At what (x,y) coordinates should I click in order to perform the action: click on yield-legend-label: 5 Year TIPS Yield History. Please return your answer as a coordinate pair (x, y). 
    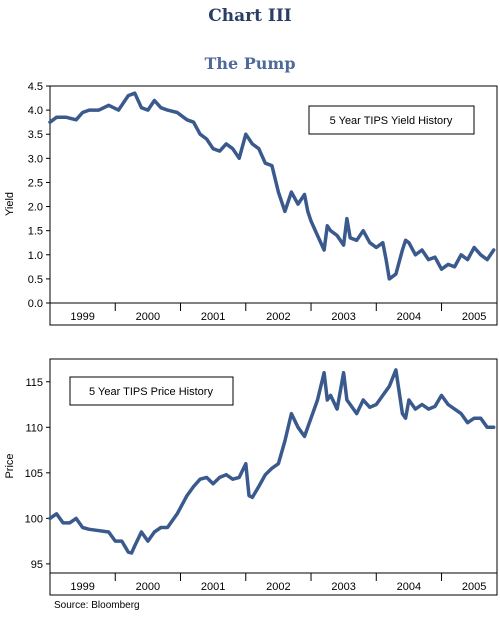
    Looking at the image, I should click on (391, 121).